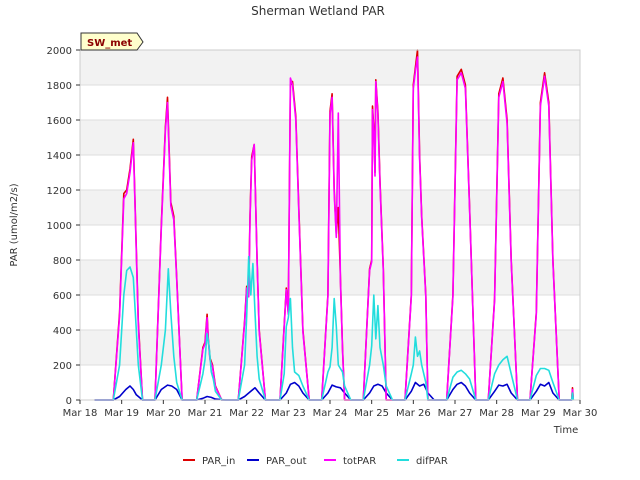  I want to click on x-tick-label: Mar 22, so click(246, 413).